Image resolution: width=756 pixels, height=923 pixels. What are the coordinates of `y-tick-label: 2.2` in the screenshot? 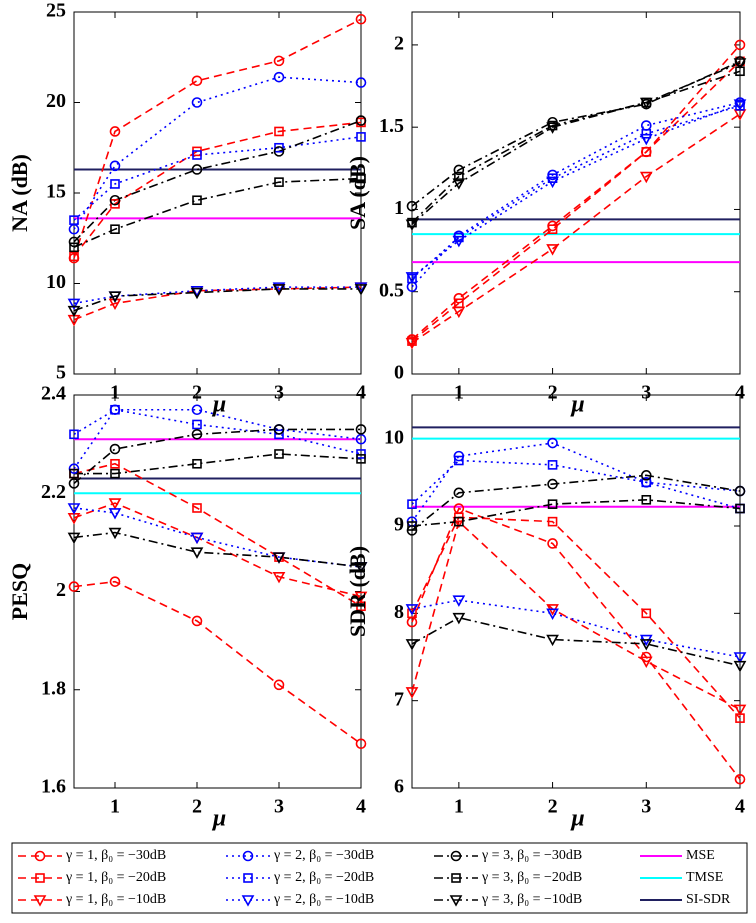 It's located at (53, 492).